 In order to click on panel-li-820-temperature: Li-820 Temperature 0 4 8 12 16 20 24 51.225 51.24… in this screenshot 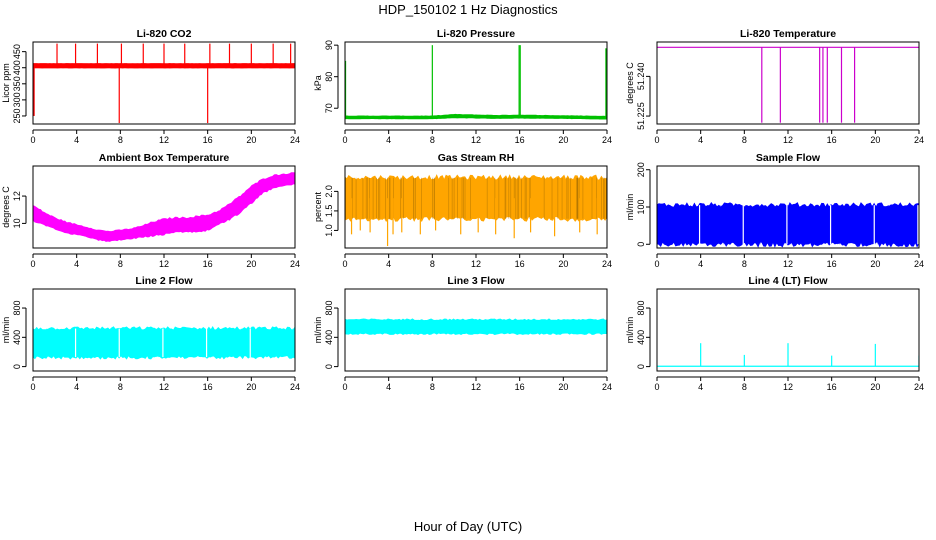, I will do `click(774, 86)`.